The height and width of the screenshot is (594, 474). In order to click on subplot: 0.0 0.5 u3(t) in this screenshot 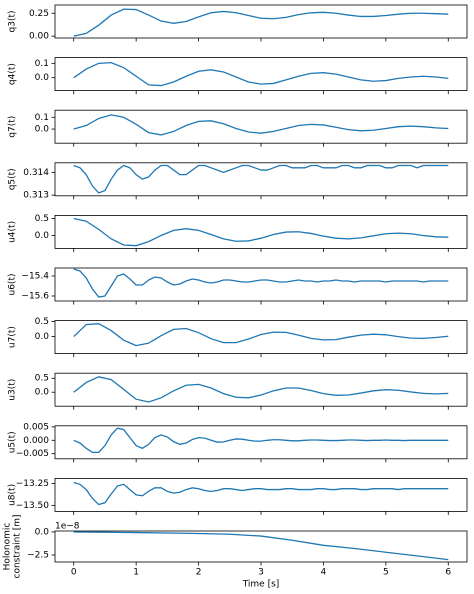, I will do `click(238, 391)`.